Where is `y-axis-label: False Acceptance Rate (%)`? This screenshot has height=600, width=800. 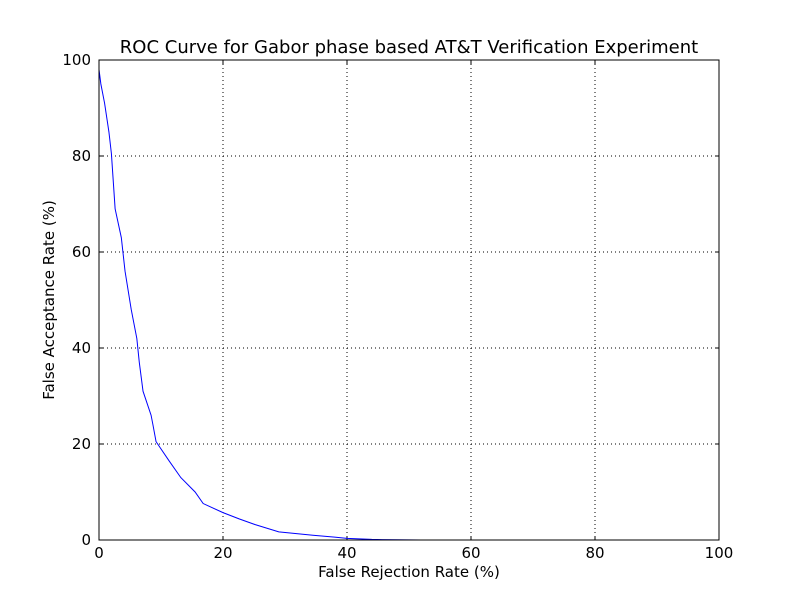 y-axis-label: False Acceptance Rate (%) is located at coordinates (49, 300).